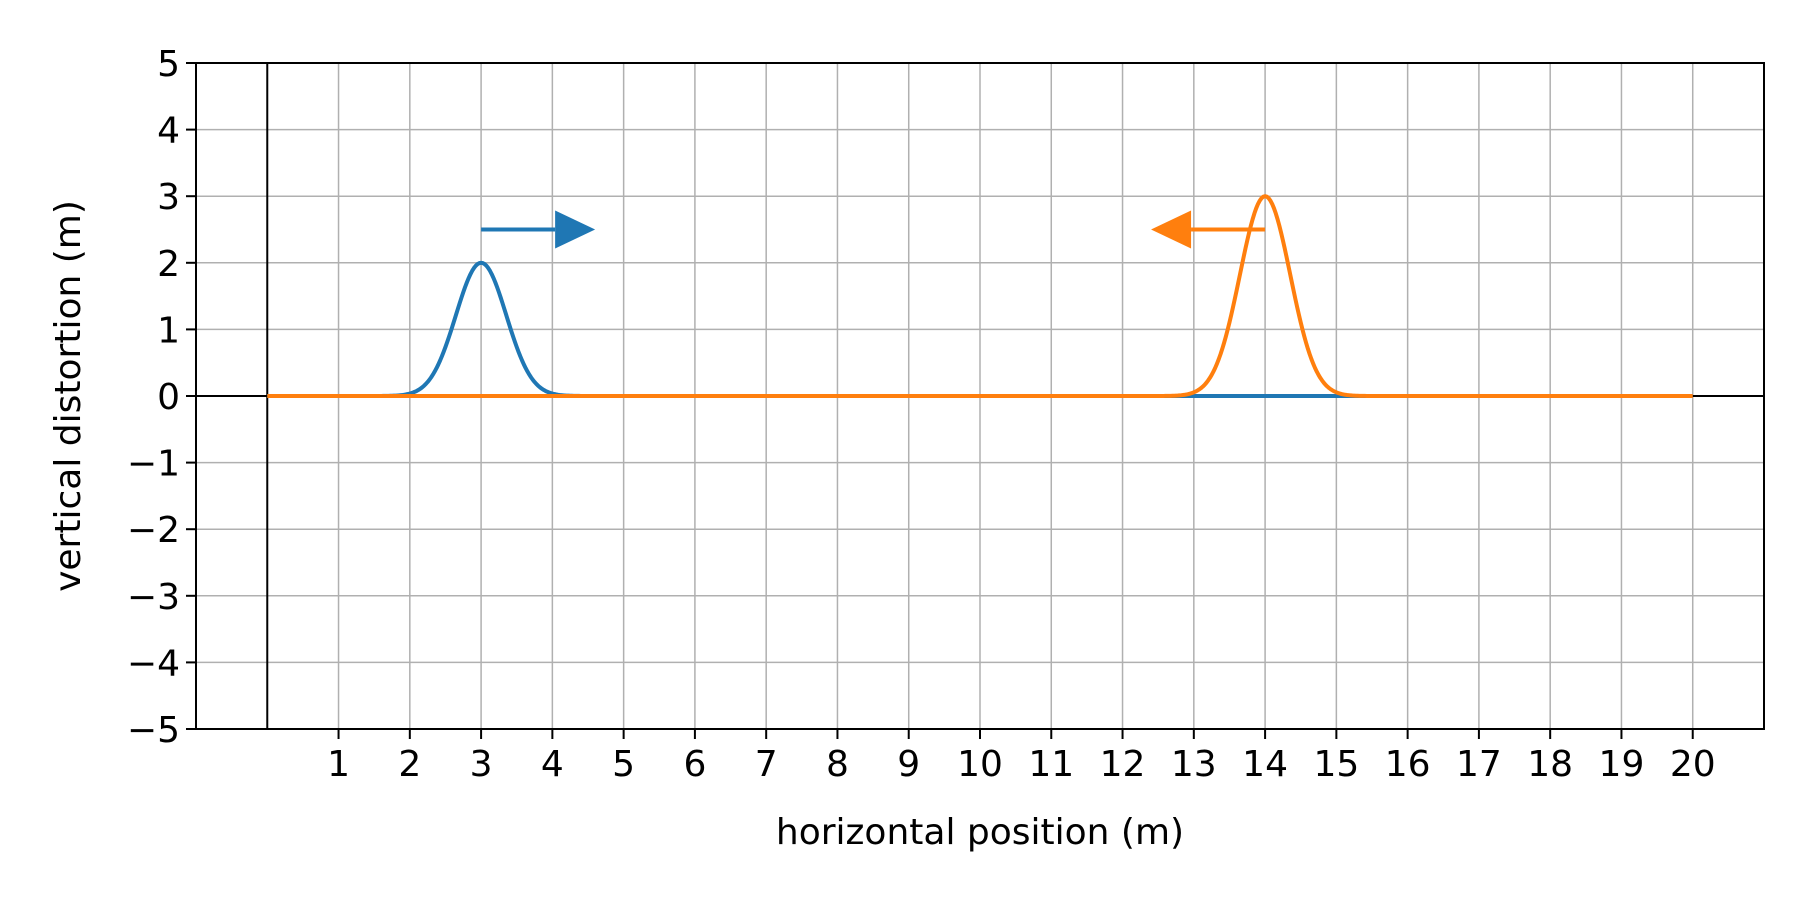 This screenshot has height=900, width=1800. Describe the element at coordinates (1408, 764) in the screenshot. I see `x-tick-label: 16` at that location.